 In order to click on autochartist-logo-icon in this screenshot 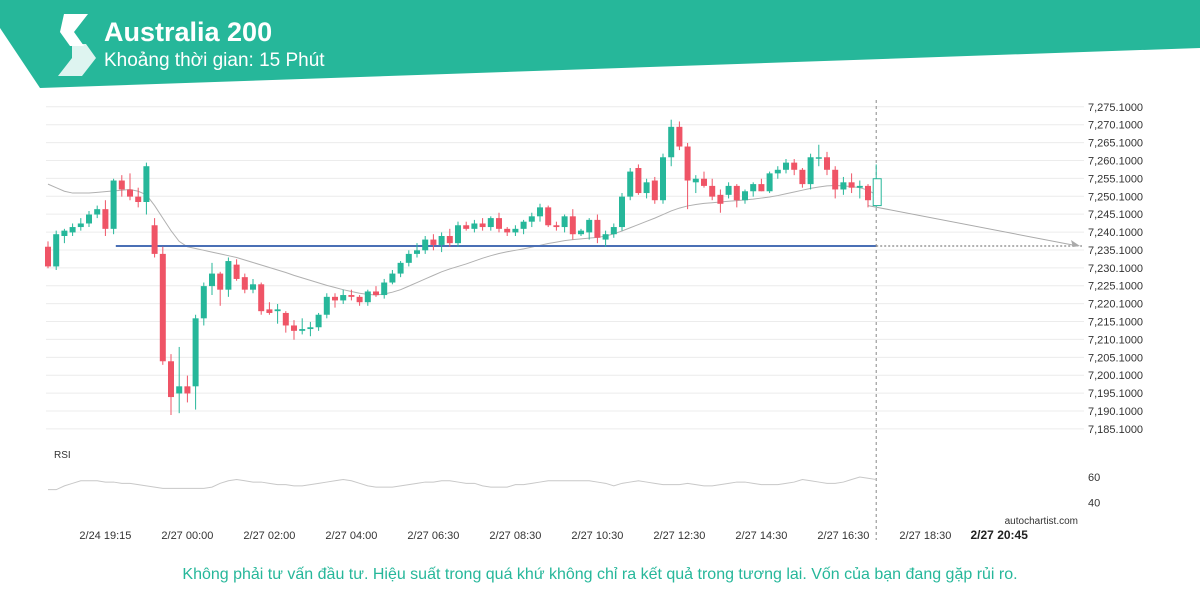, I will do `click(77, 45)`.